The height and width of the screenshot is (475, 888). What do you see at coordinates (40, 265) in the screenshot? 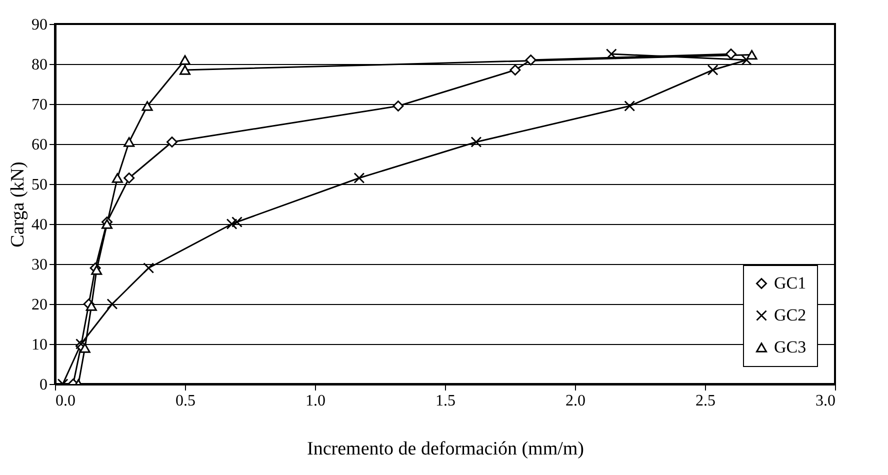
I see `y-tick-label: 30` at bounding box center [40, 265].